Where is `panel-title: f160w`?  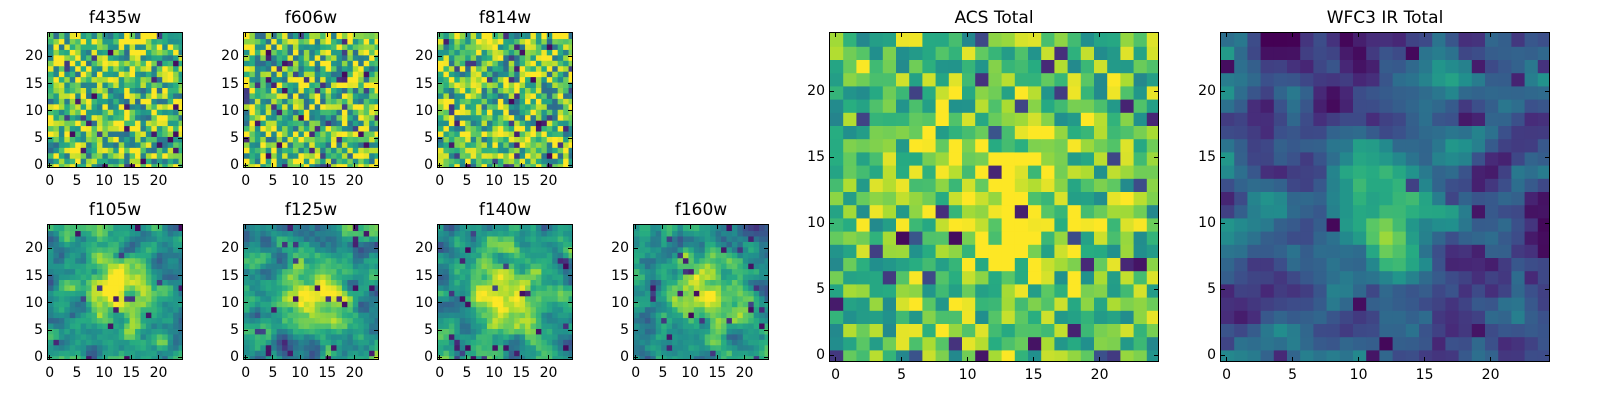
panel-title: f160w is located at coordinates (701, 210).